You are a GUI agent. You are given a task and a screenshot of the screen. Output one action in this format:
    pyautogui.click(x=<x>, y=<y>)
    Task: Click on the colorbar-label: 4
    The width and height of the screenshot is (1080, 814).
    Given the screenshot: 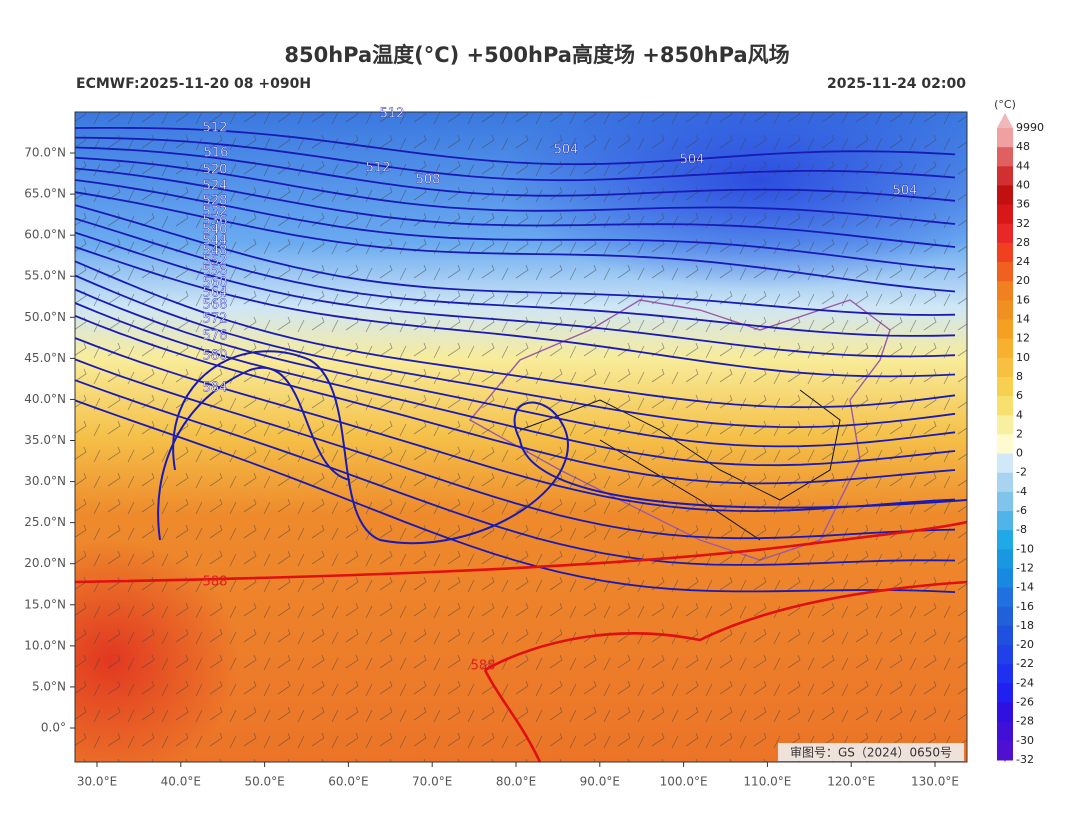 What is the action you would take?
    pyautogui.click(x=1019, y=414)
    